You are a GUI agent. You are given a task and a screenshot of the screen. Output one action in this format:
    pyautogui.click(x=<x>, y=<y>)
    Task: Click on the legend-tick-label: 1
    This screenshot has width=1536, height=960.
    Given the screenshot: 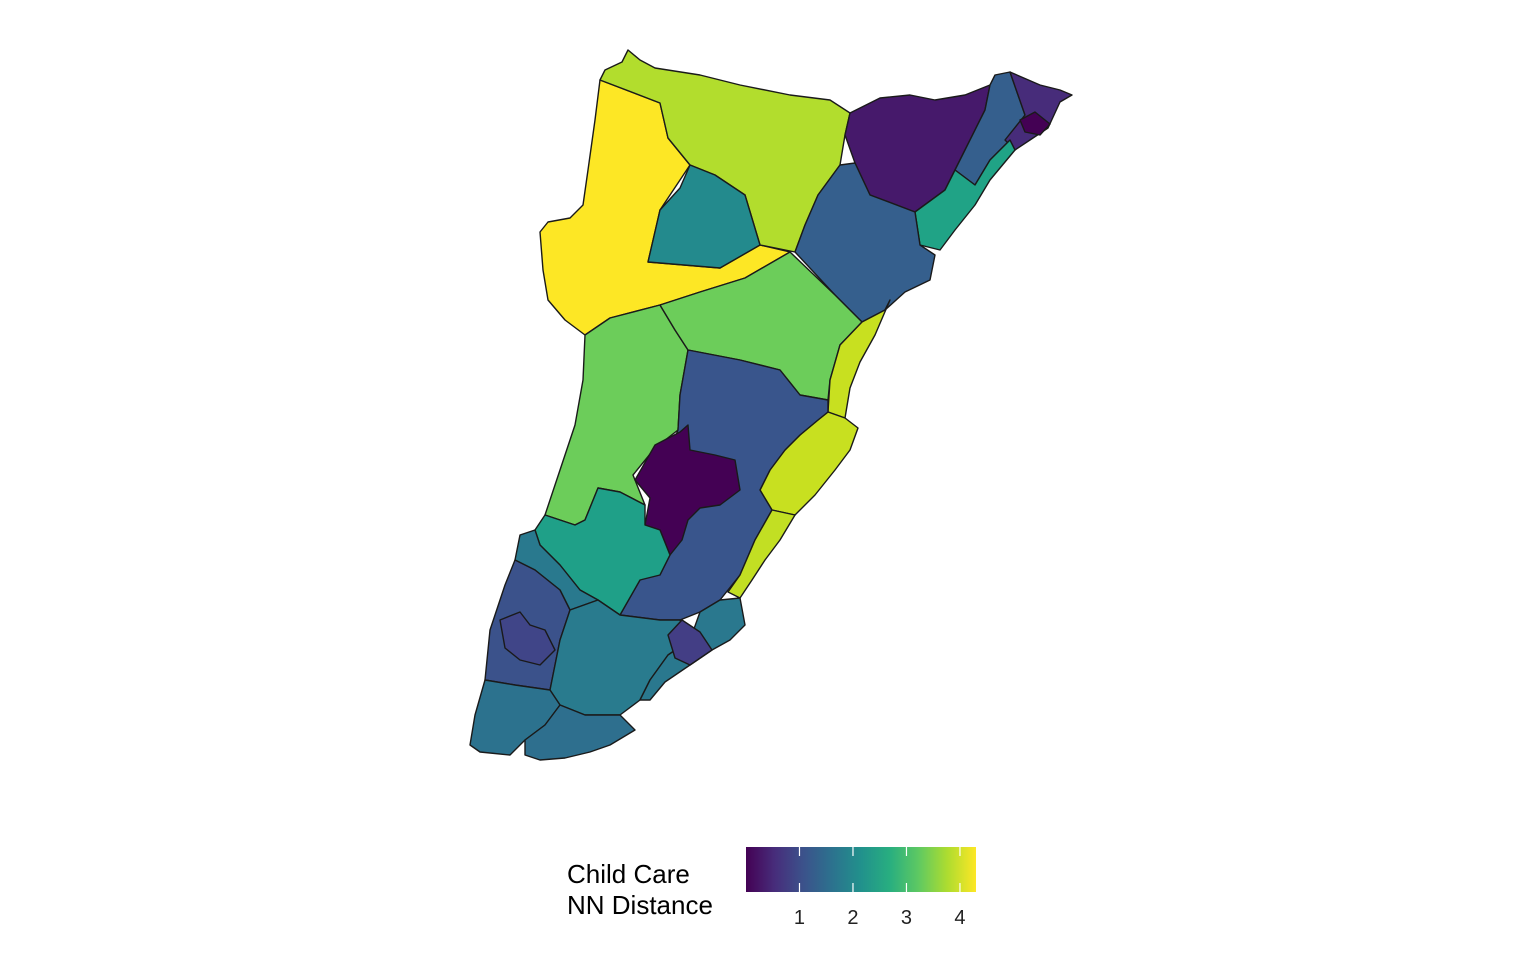 What is the action you would take?
    pyautogui.click(x=799, y=918)
    